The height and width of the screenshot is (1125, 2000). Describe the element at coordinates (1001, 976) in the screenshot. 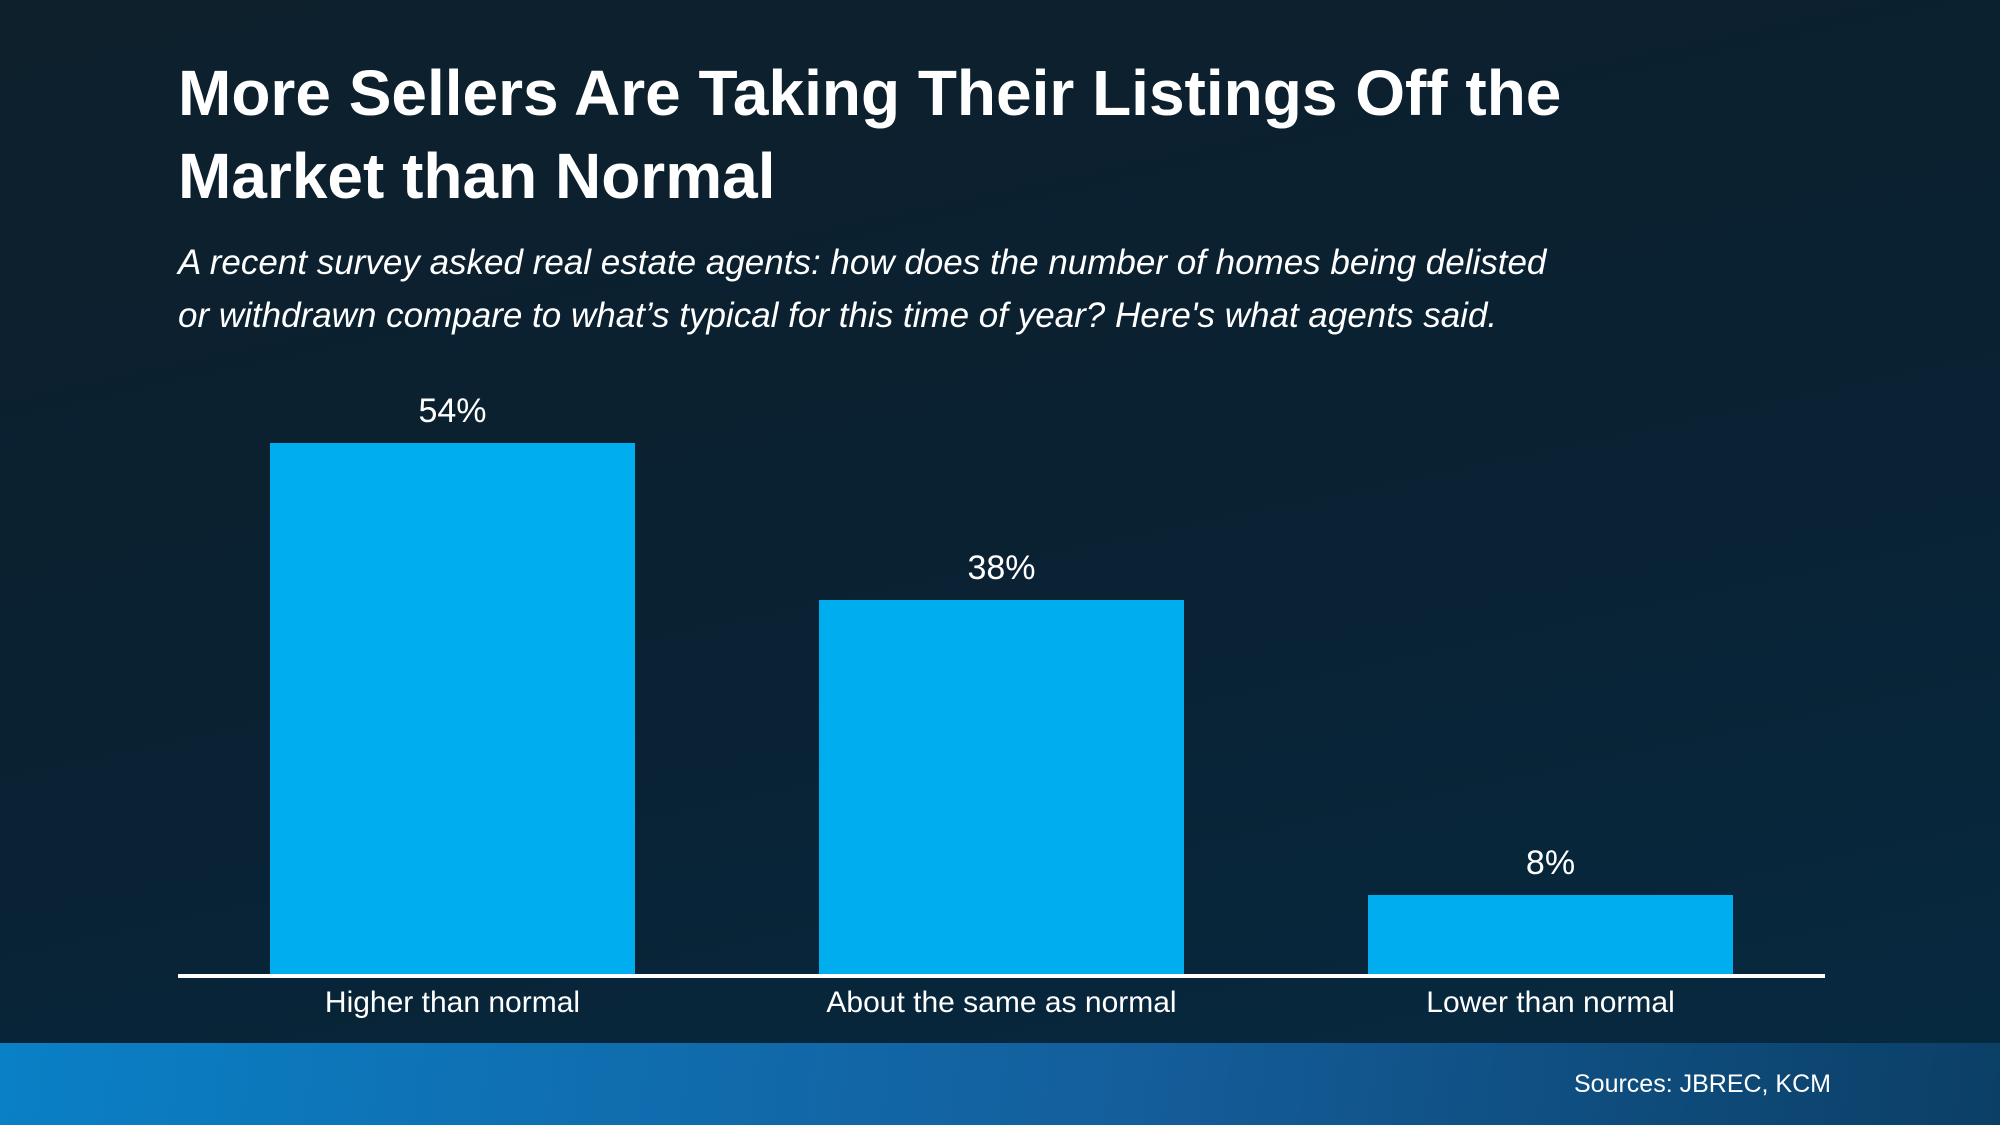

I see `x-axis-line` at that location.